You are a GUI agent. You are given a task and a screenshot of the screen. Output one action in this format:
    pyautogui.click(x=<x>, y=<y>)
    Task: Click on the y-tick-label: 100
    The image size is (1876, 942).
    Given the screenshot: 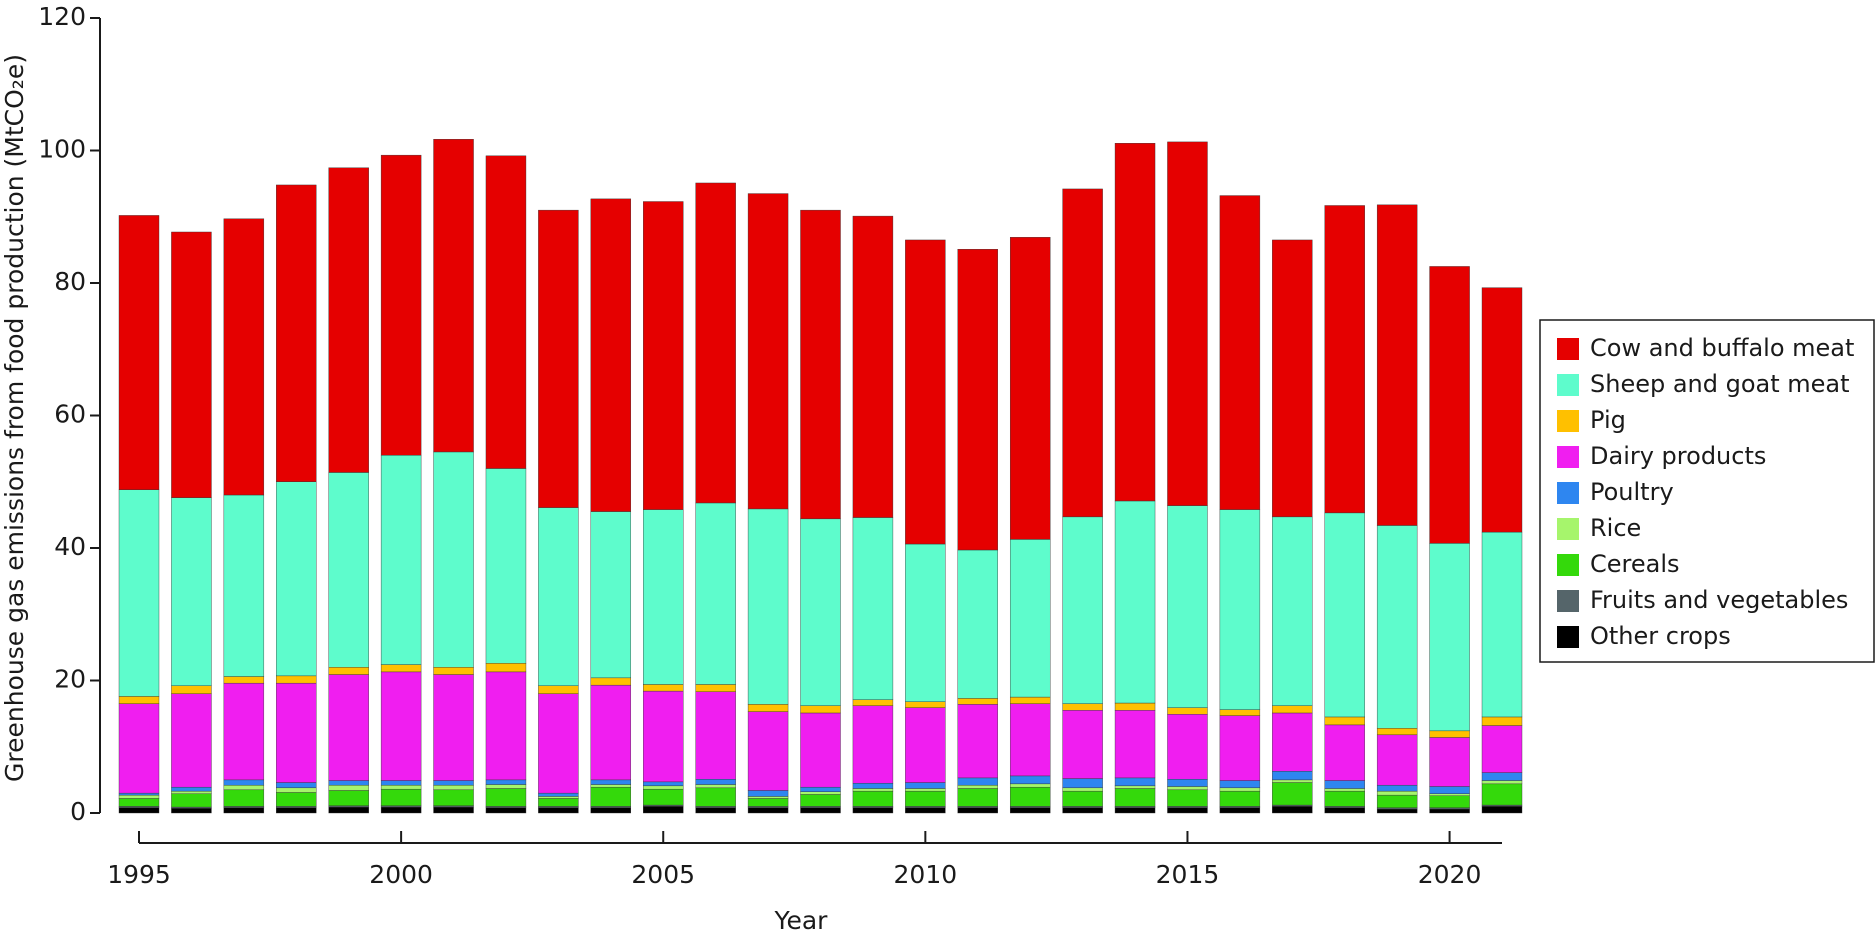 What is the action you would take?
    pyautogui.click(x=62, y=149)
    